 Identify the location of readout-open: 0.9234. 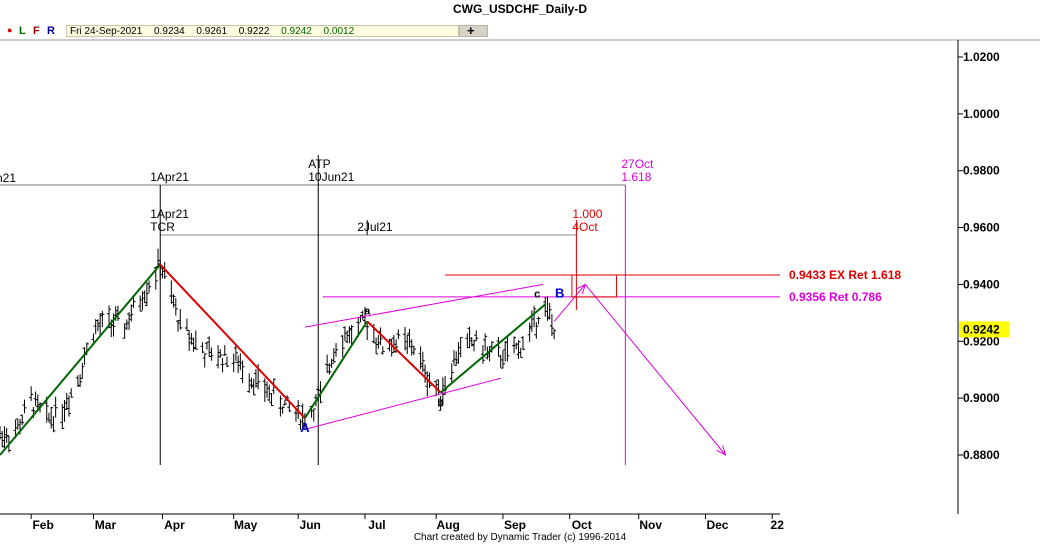
(169, 31).